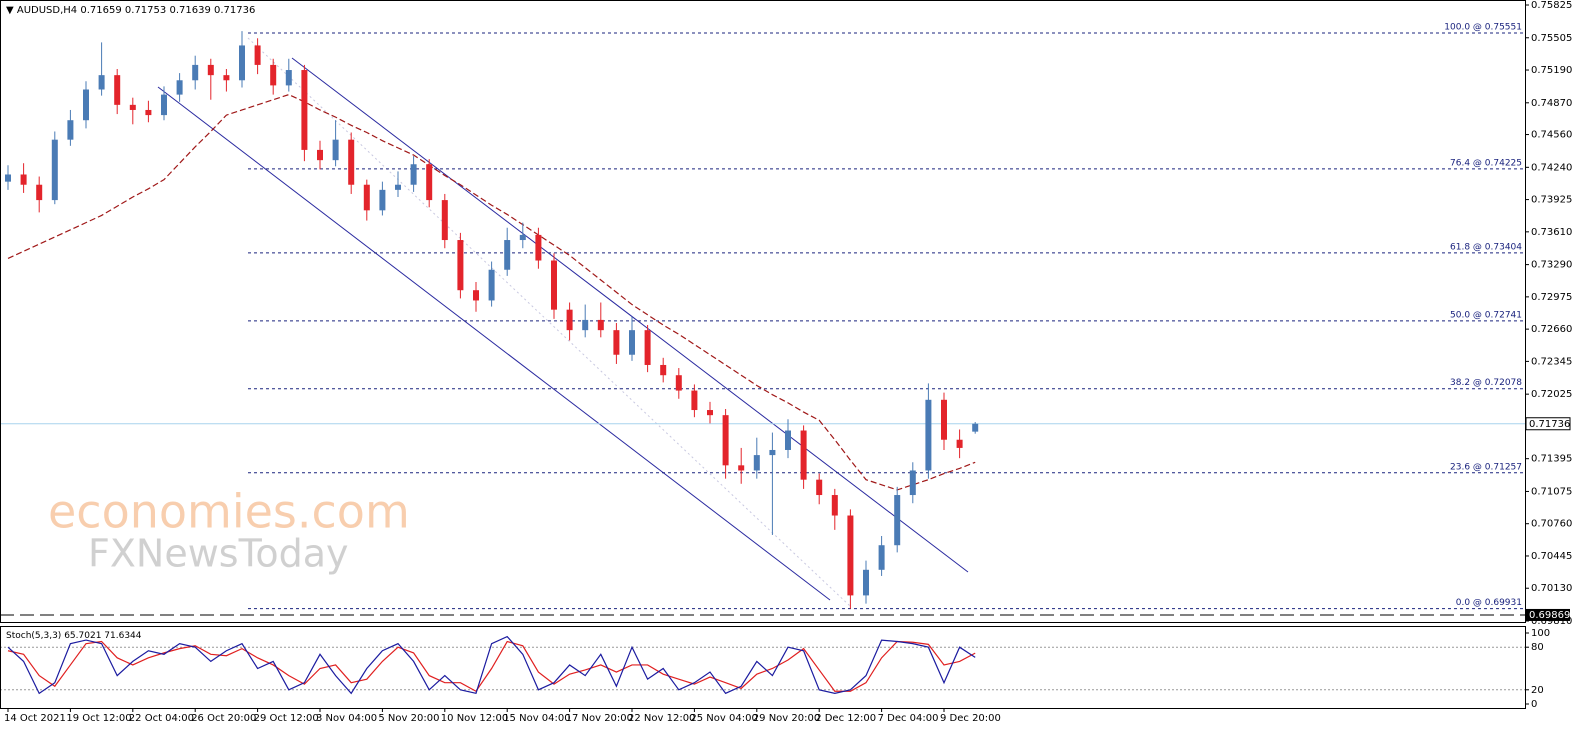  I want to click on fib-label: 0.0 @ 0.69931, so click(1489, 603).